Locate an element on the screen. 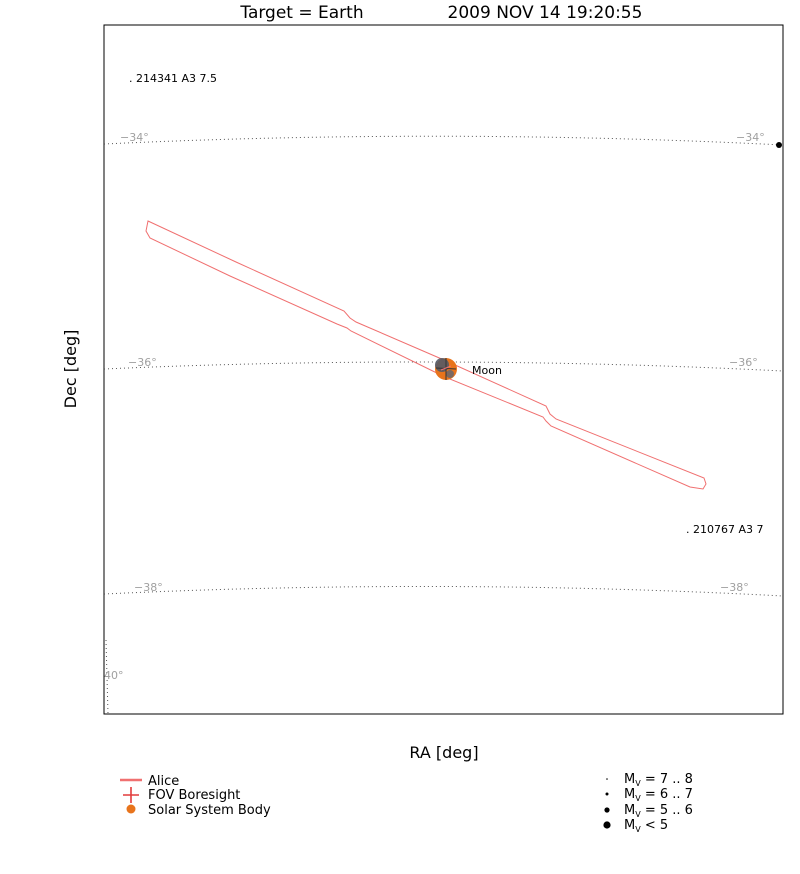 This screenshot has width=800, height=874. legend-left: Alice FOV Boresight Solar System Body is located at coordinates (195, 796).